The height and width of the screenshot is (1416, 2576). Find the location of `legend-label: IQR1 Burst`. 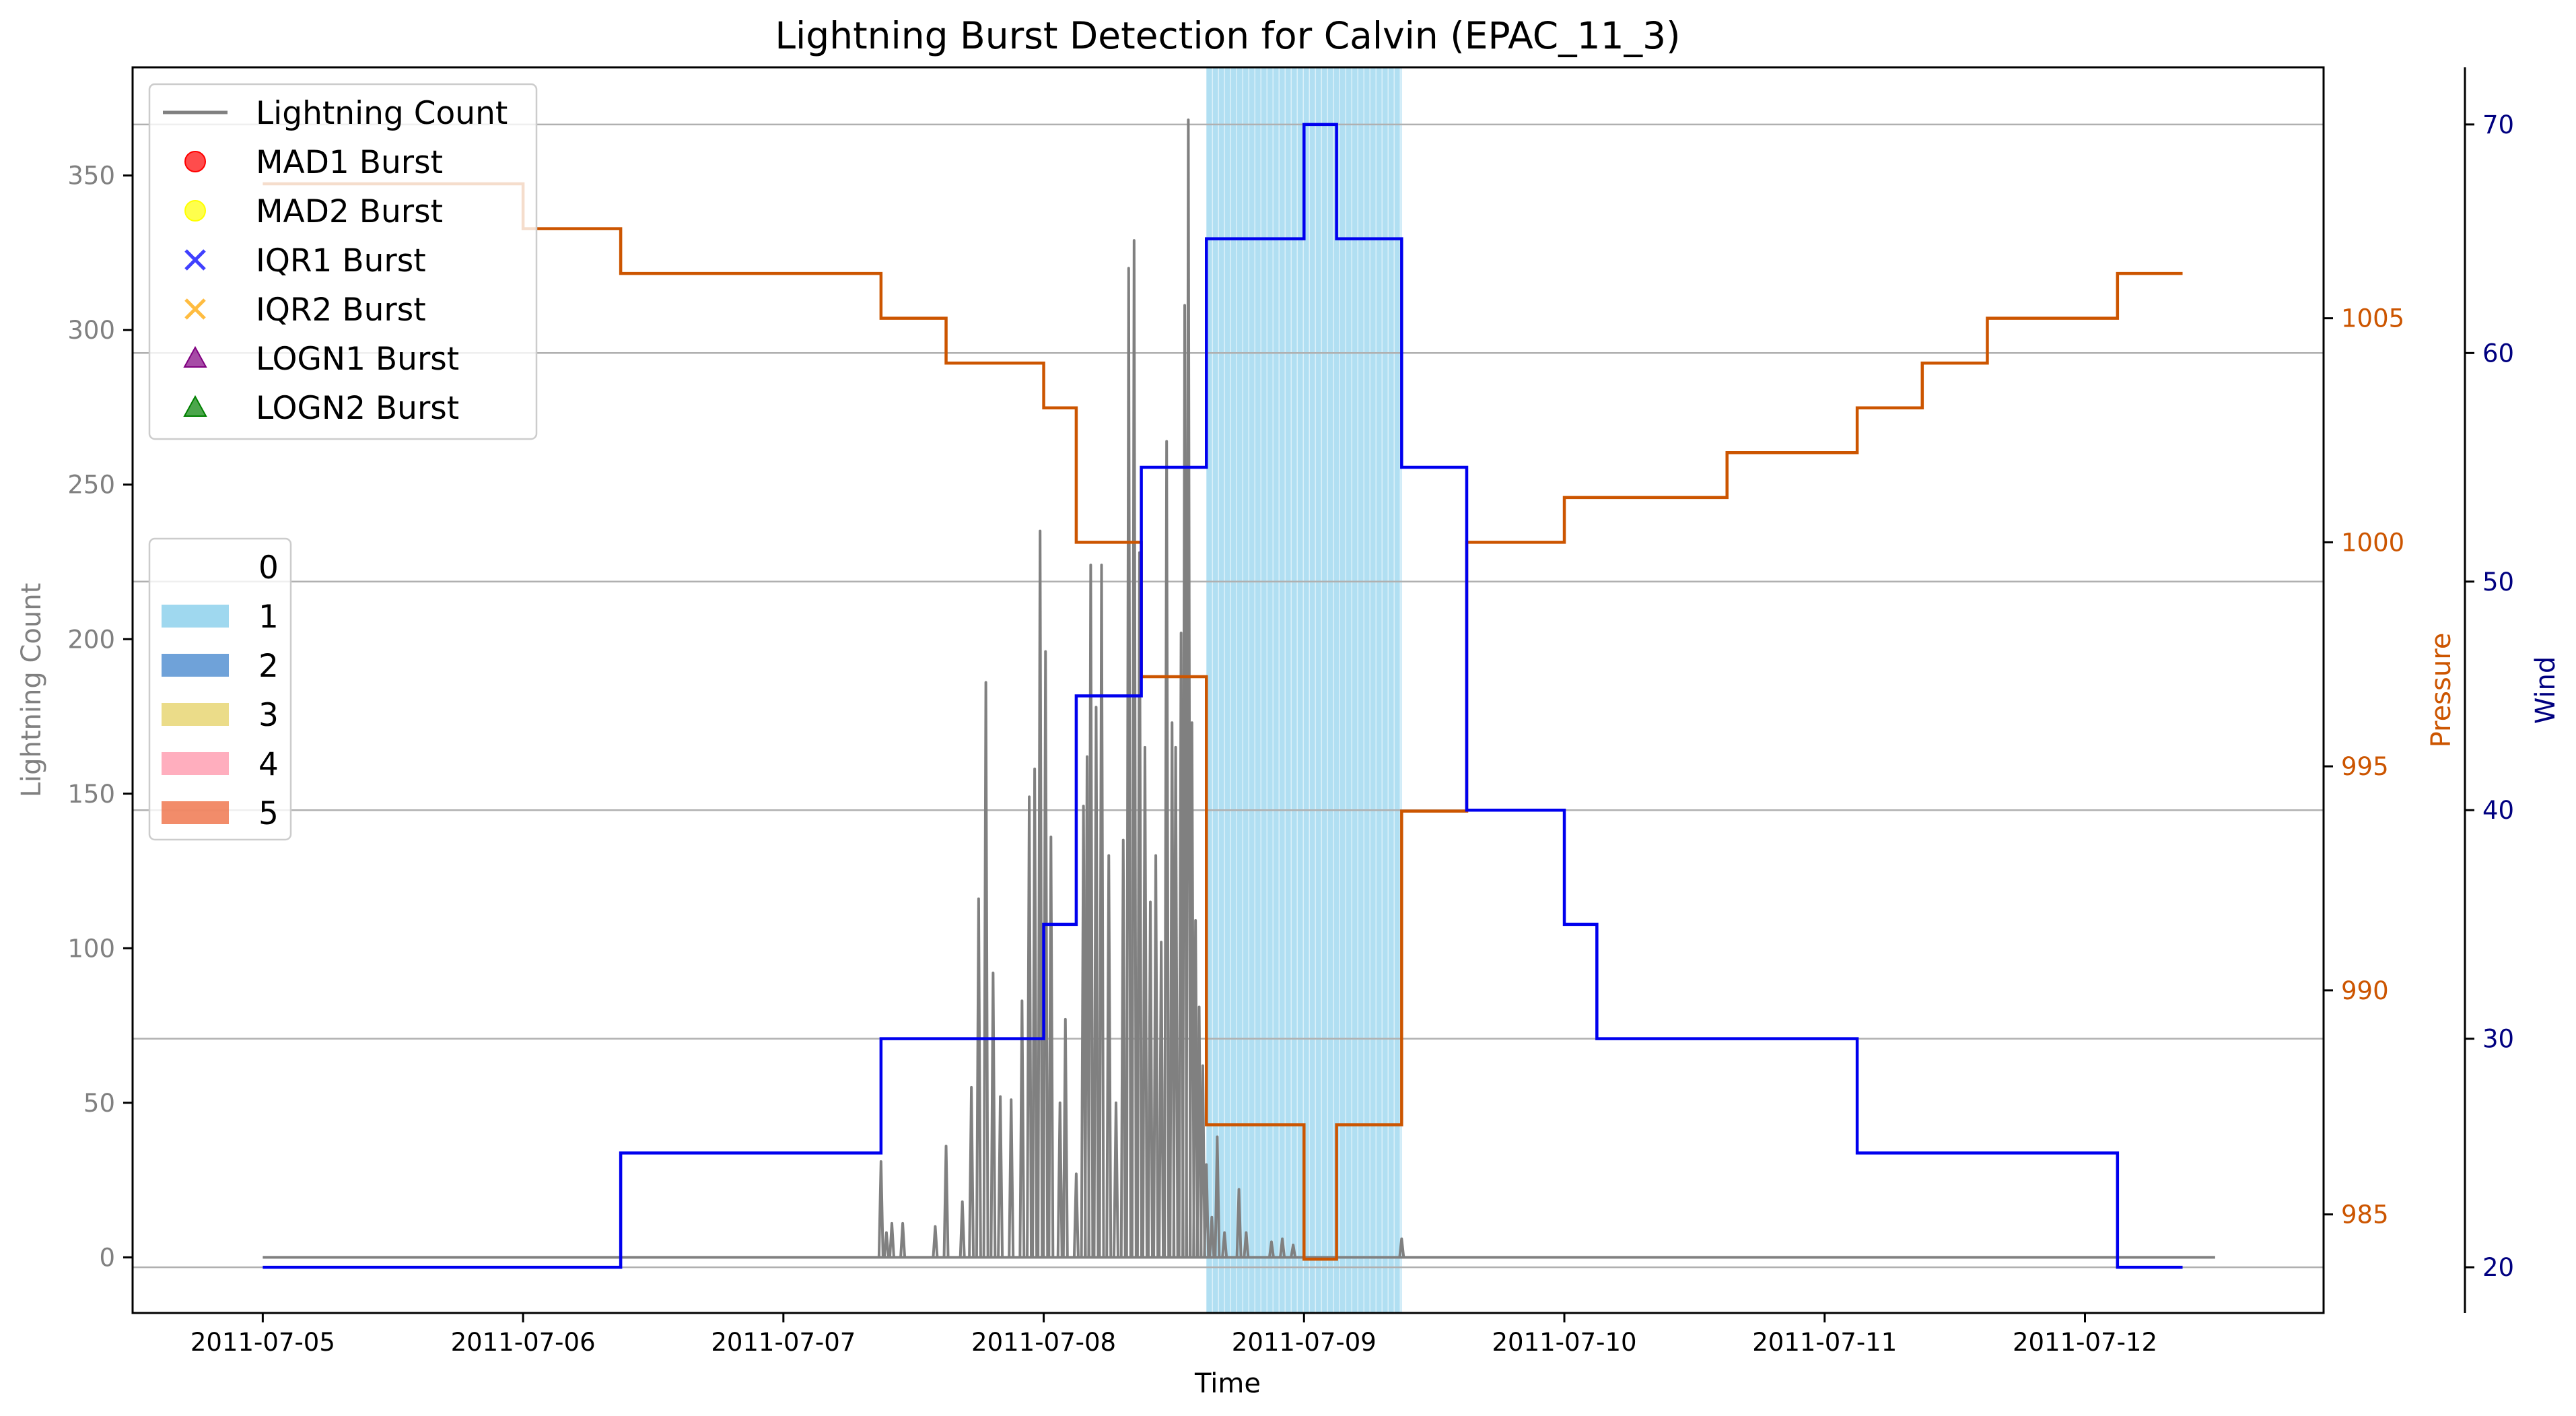

legend-label: IQR1 Burst is located at coordinates (341, 260).